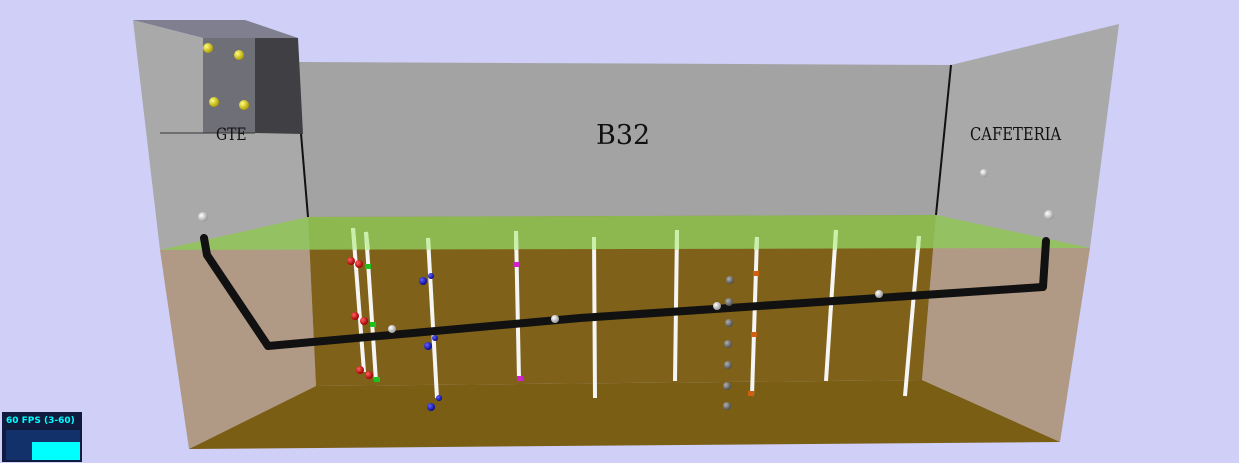 This screenshot has width=1239, height=463. I want to click on gte-building-side, so click(279, 86).